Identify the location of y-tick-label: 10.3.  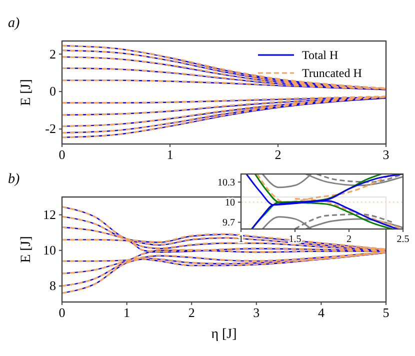
(226, 182).